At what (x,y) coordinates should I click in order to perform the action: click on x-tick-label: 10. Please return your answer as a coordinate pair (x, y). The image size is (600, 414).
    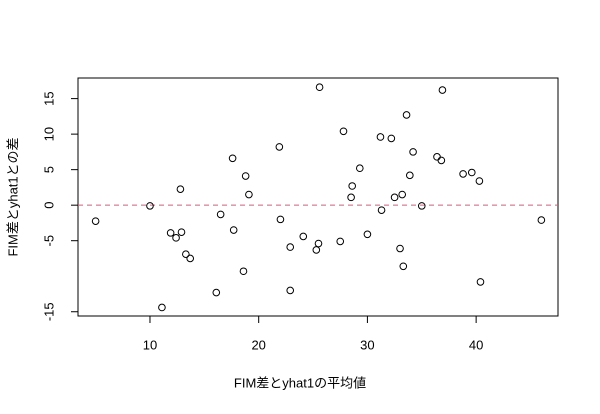
    Looking at the image, I should click on (150, 344).